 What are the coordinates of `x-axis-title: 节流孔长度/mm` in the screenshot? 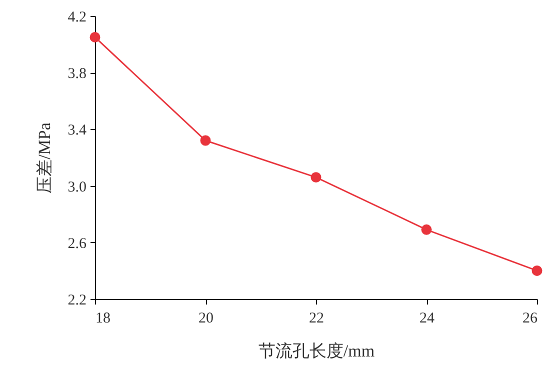 It's located at (316, 351).